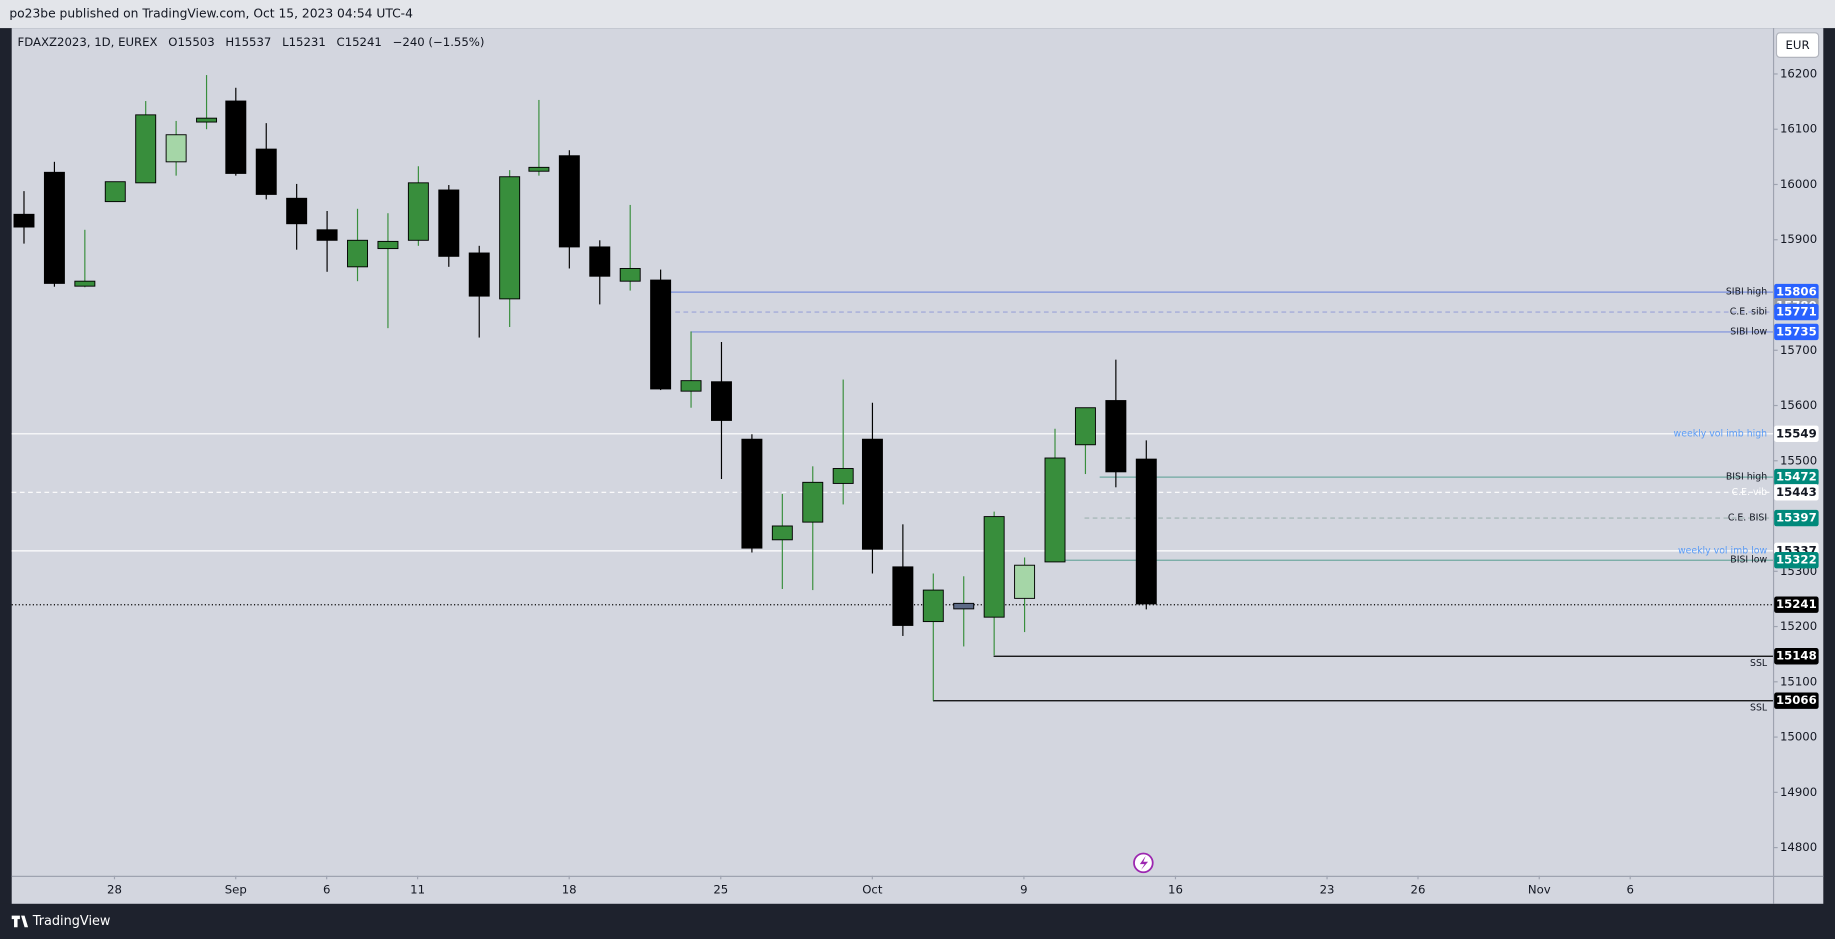  What do you see at coordinates (1798, 350) in the screenshot?
I see `y-tick-label: 15700` at bounding box center [1798, 350].